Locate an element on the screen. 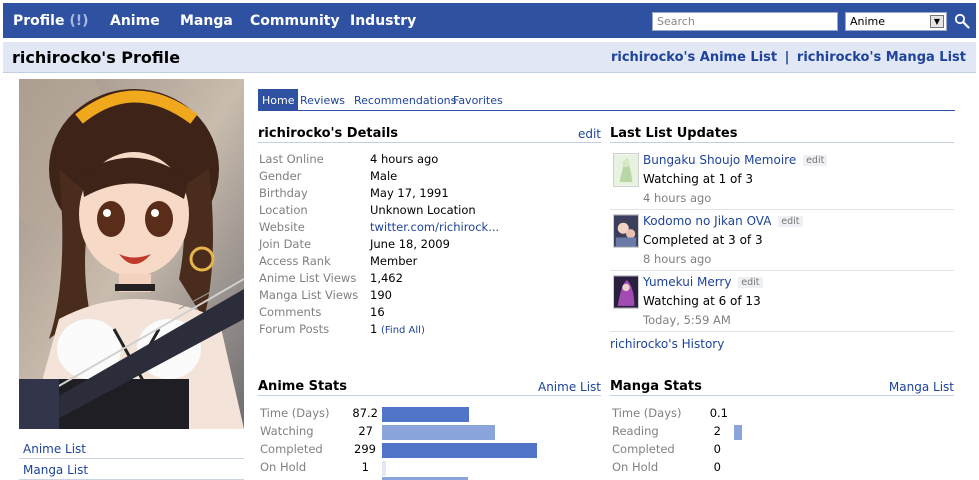 Image resolution: width=979 pixels, height=480 pixels. sidebar-link-label: Manga List is located at coordinates (56, 470).